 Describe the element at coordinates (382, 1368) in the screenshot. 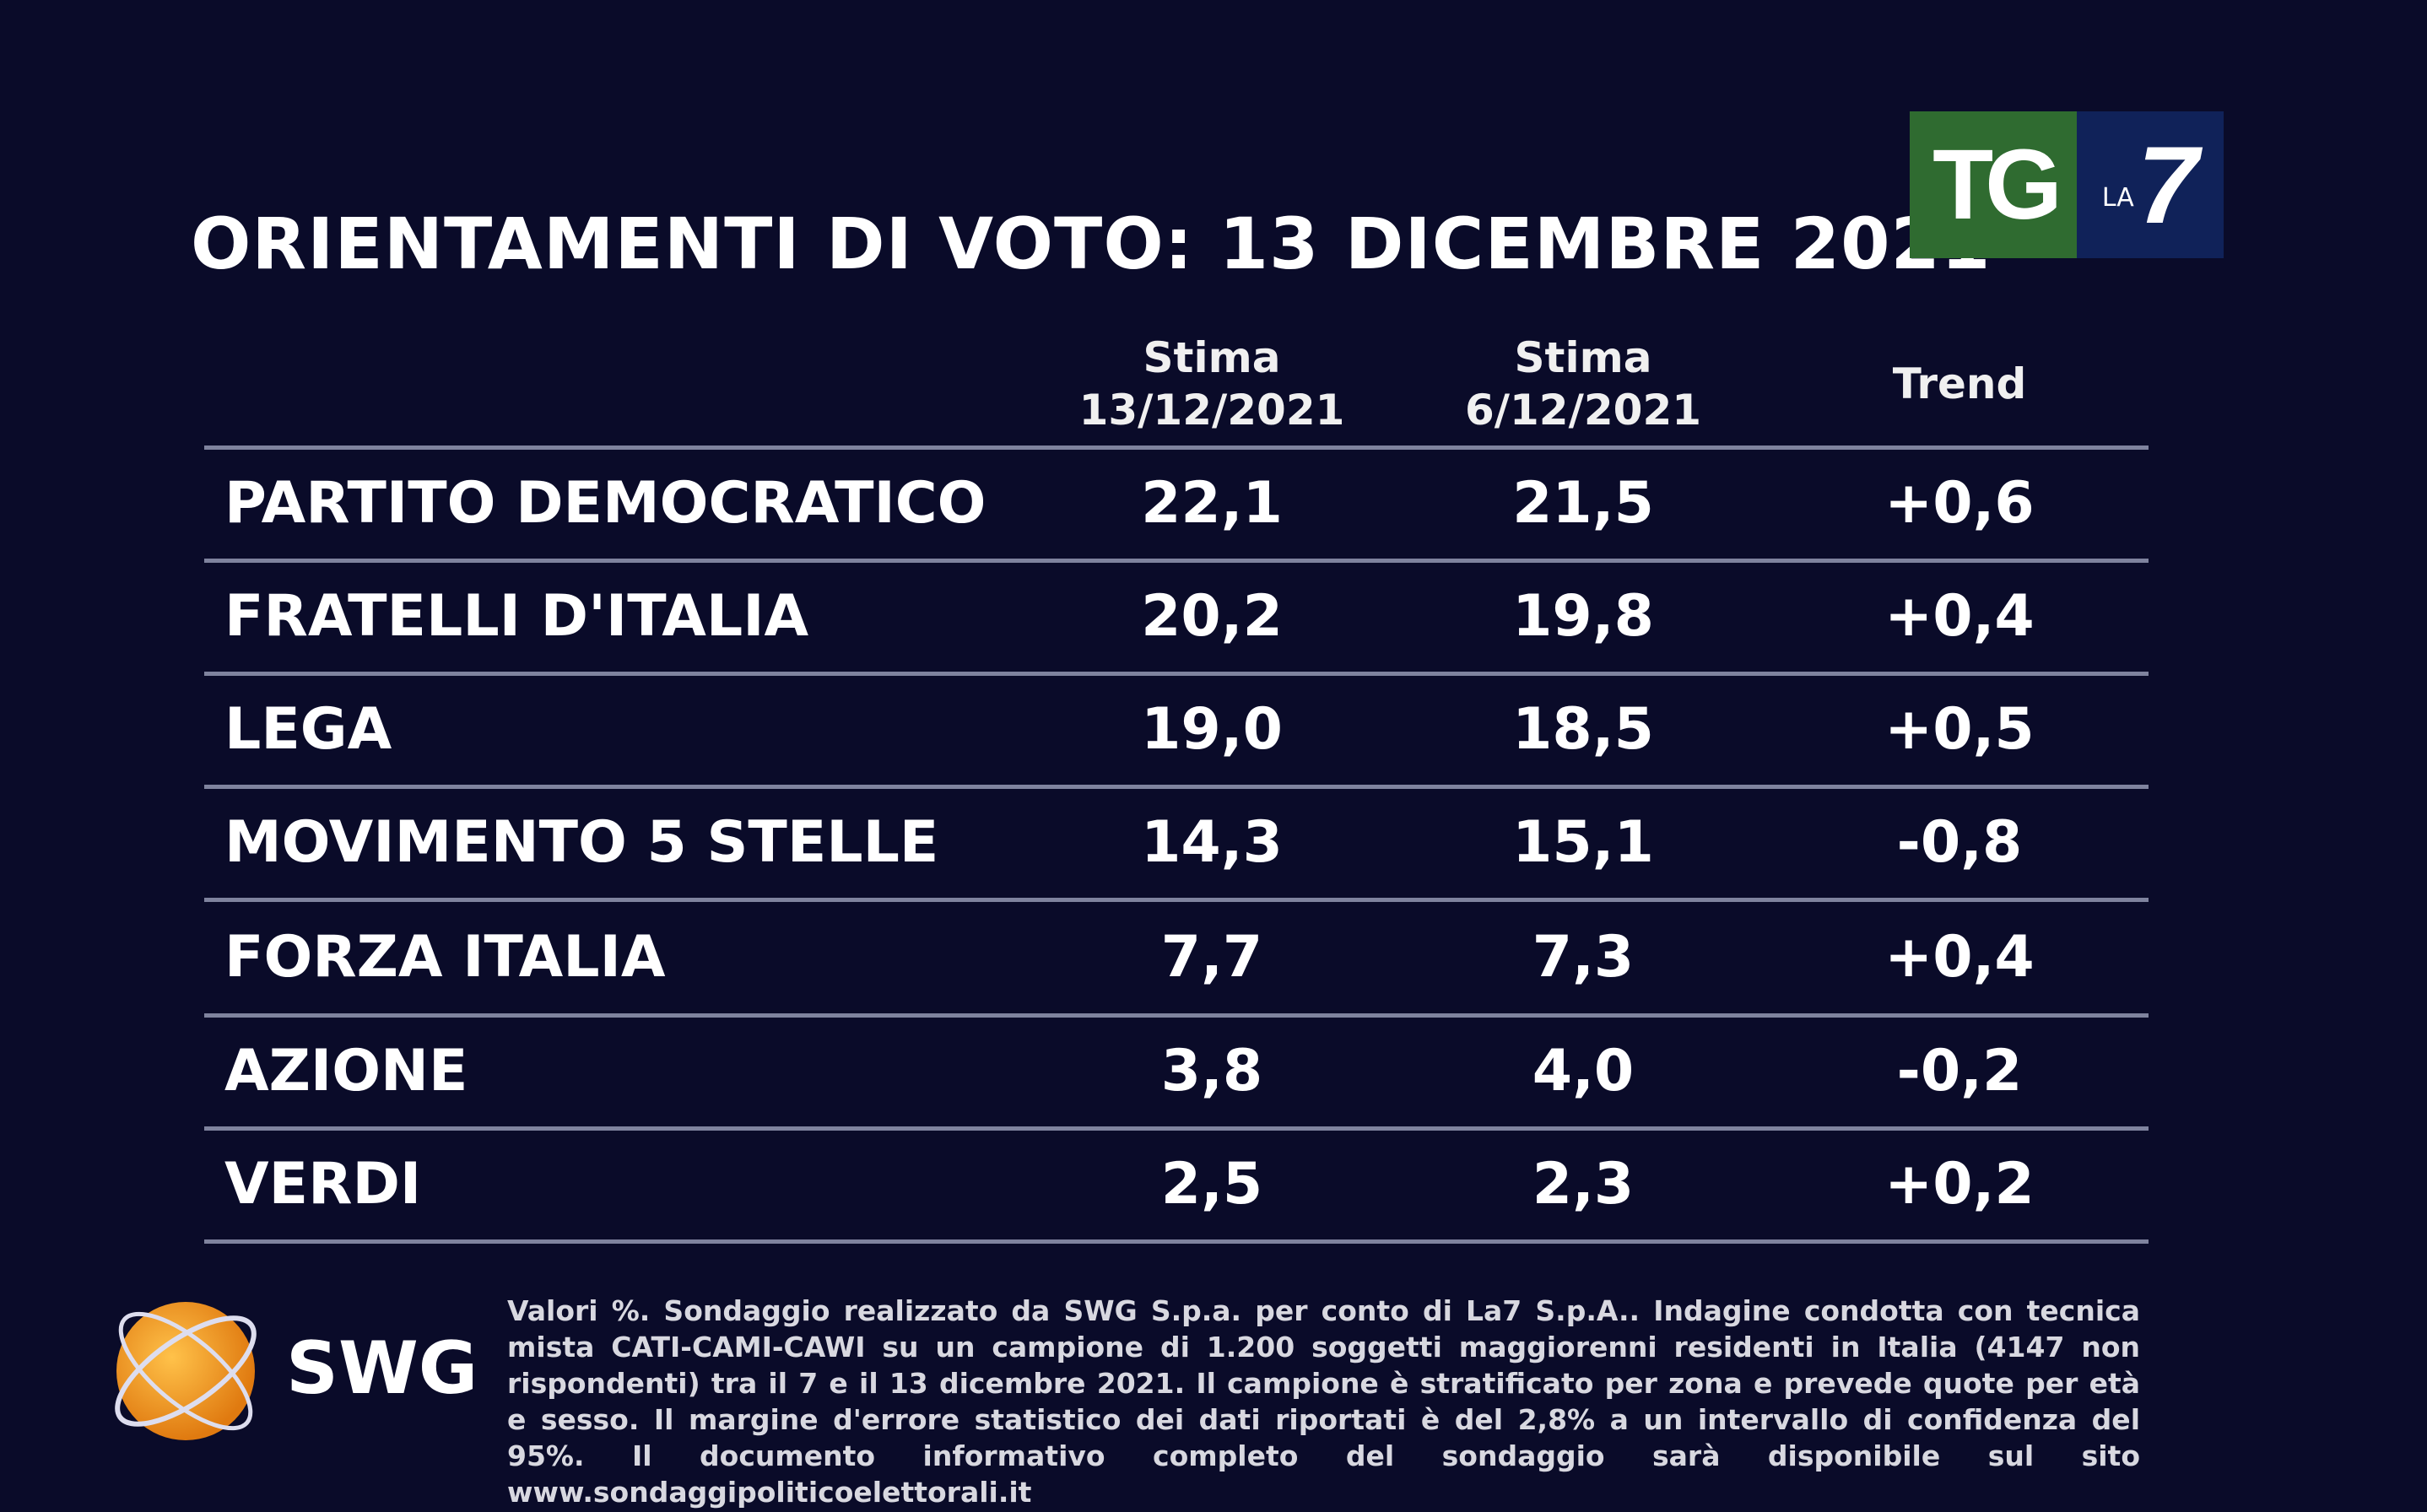

I see `swg-logo-text: SWG` at that location.